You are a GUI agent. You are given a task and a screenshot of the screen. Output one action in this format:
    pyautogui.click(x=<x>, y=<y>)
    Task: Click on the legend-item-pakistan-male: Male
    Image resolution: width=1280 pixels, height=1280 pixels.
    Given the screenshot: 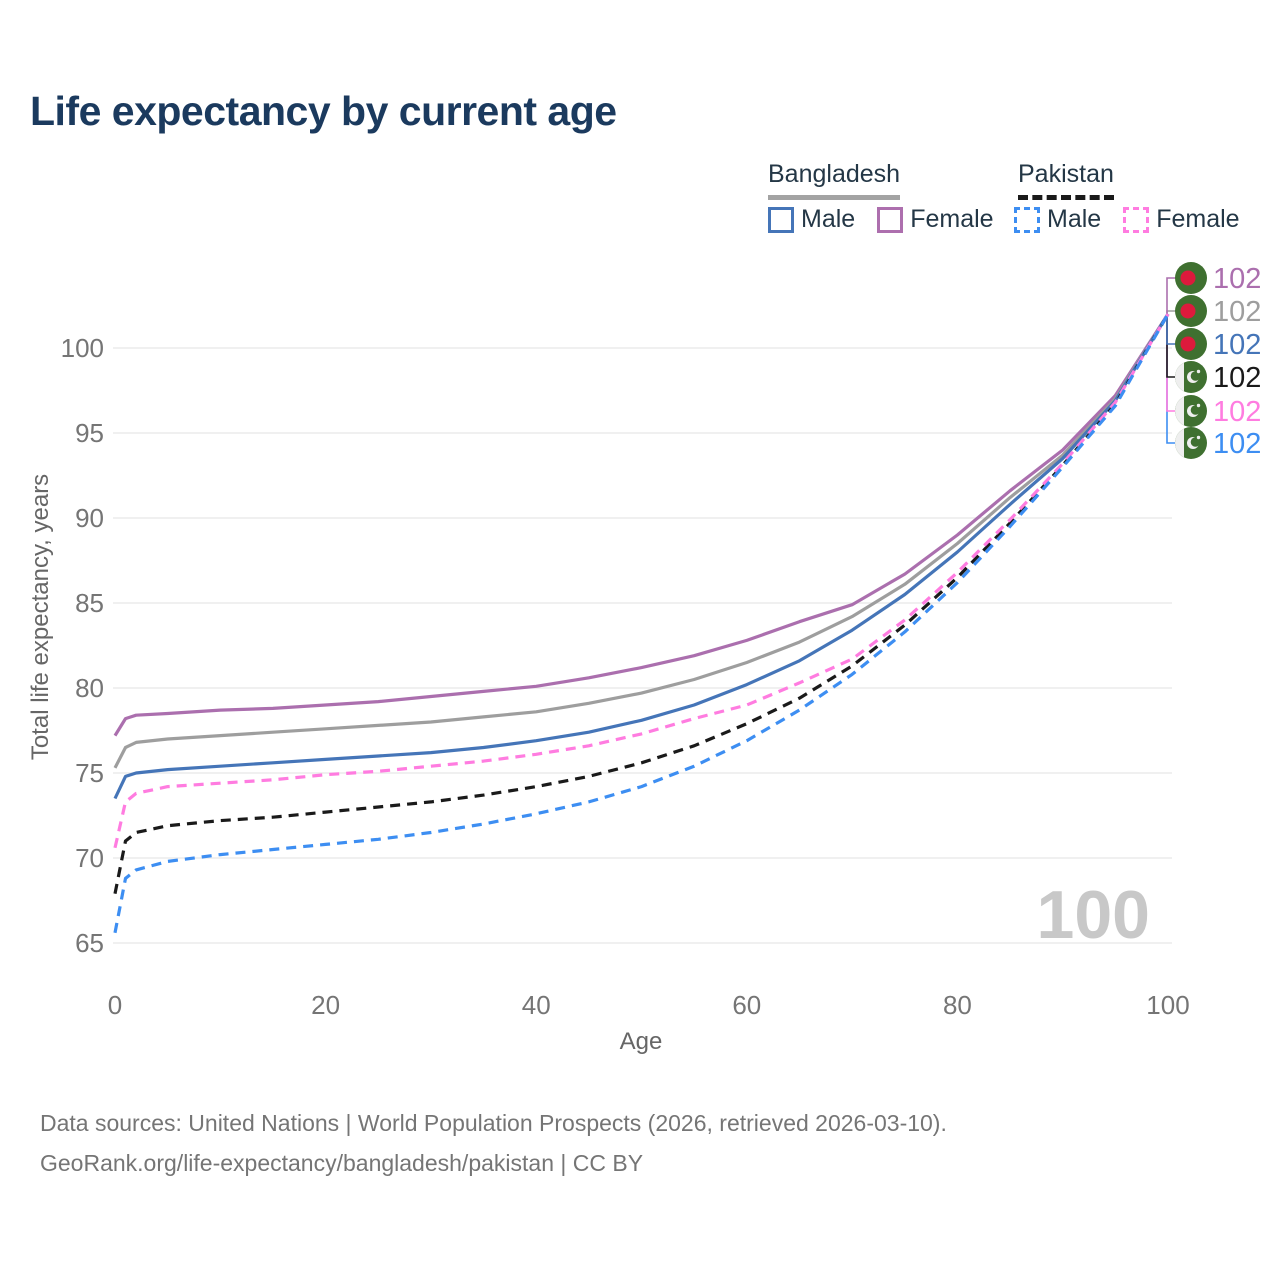 What is the action you would take?
    pyautogui.click(x=1057, y=219)
    